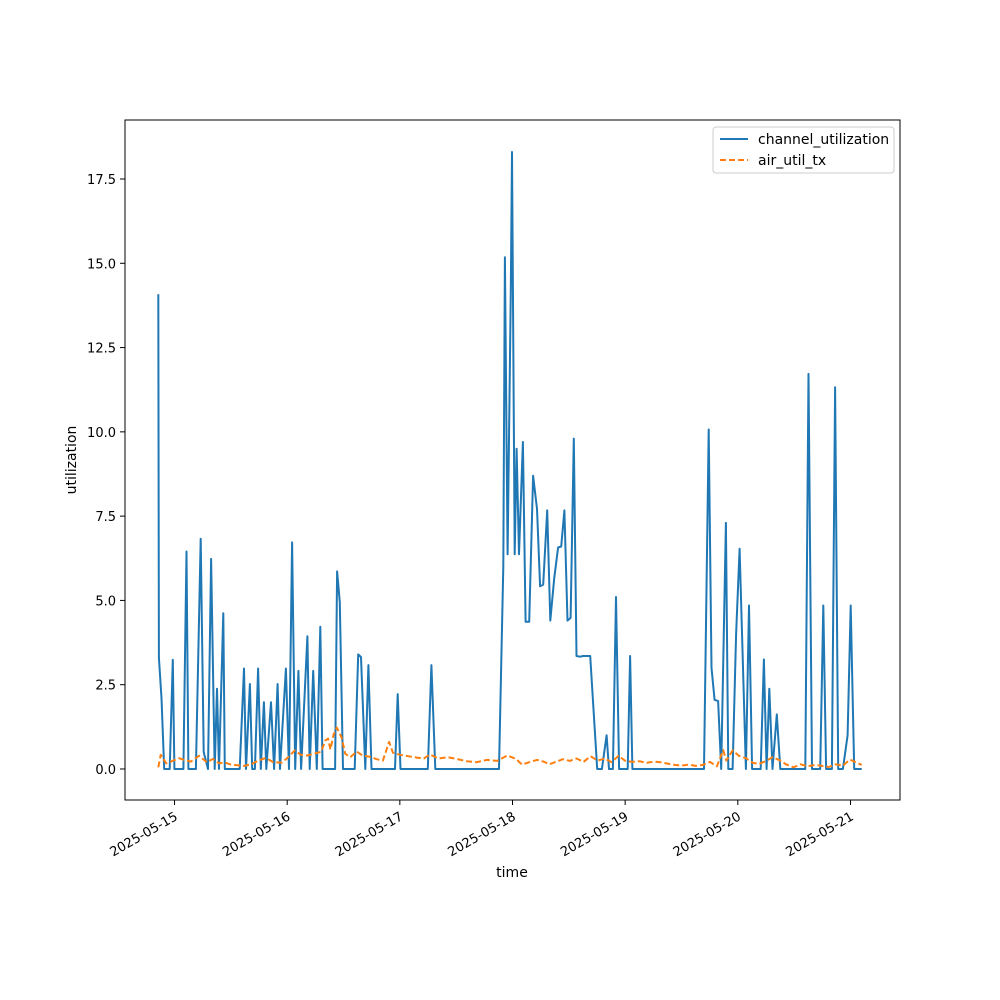 Image resolution: width=1000 pixels, height=1000 pixels. What do you see at coordinates (105, 686) in the screenshot?
I see `y-tick-label: 2.5` at bounding box center [105, 686].